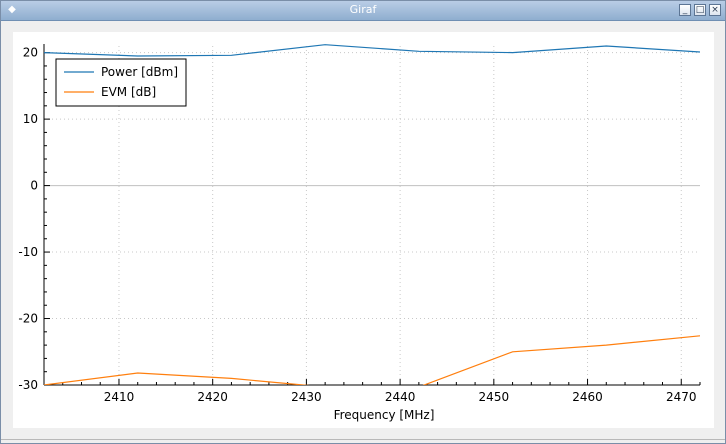 This screenshot has width=726, height=444. I want to click on maximize-button: □, so click(700, 10).